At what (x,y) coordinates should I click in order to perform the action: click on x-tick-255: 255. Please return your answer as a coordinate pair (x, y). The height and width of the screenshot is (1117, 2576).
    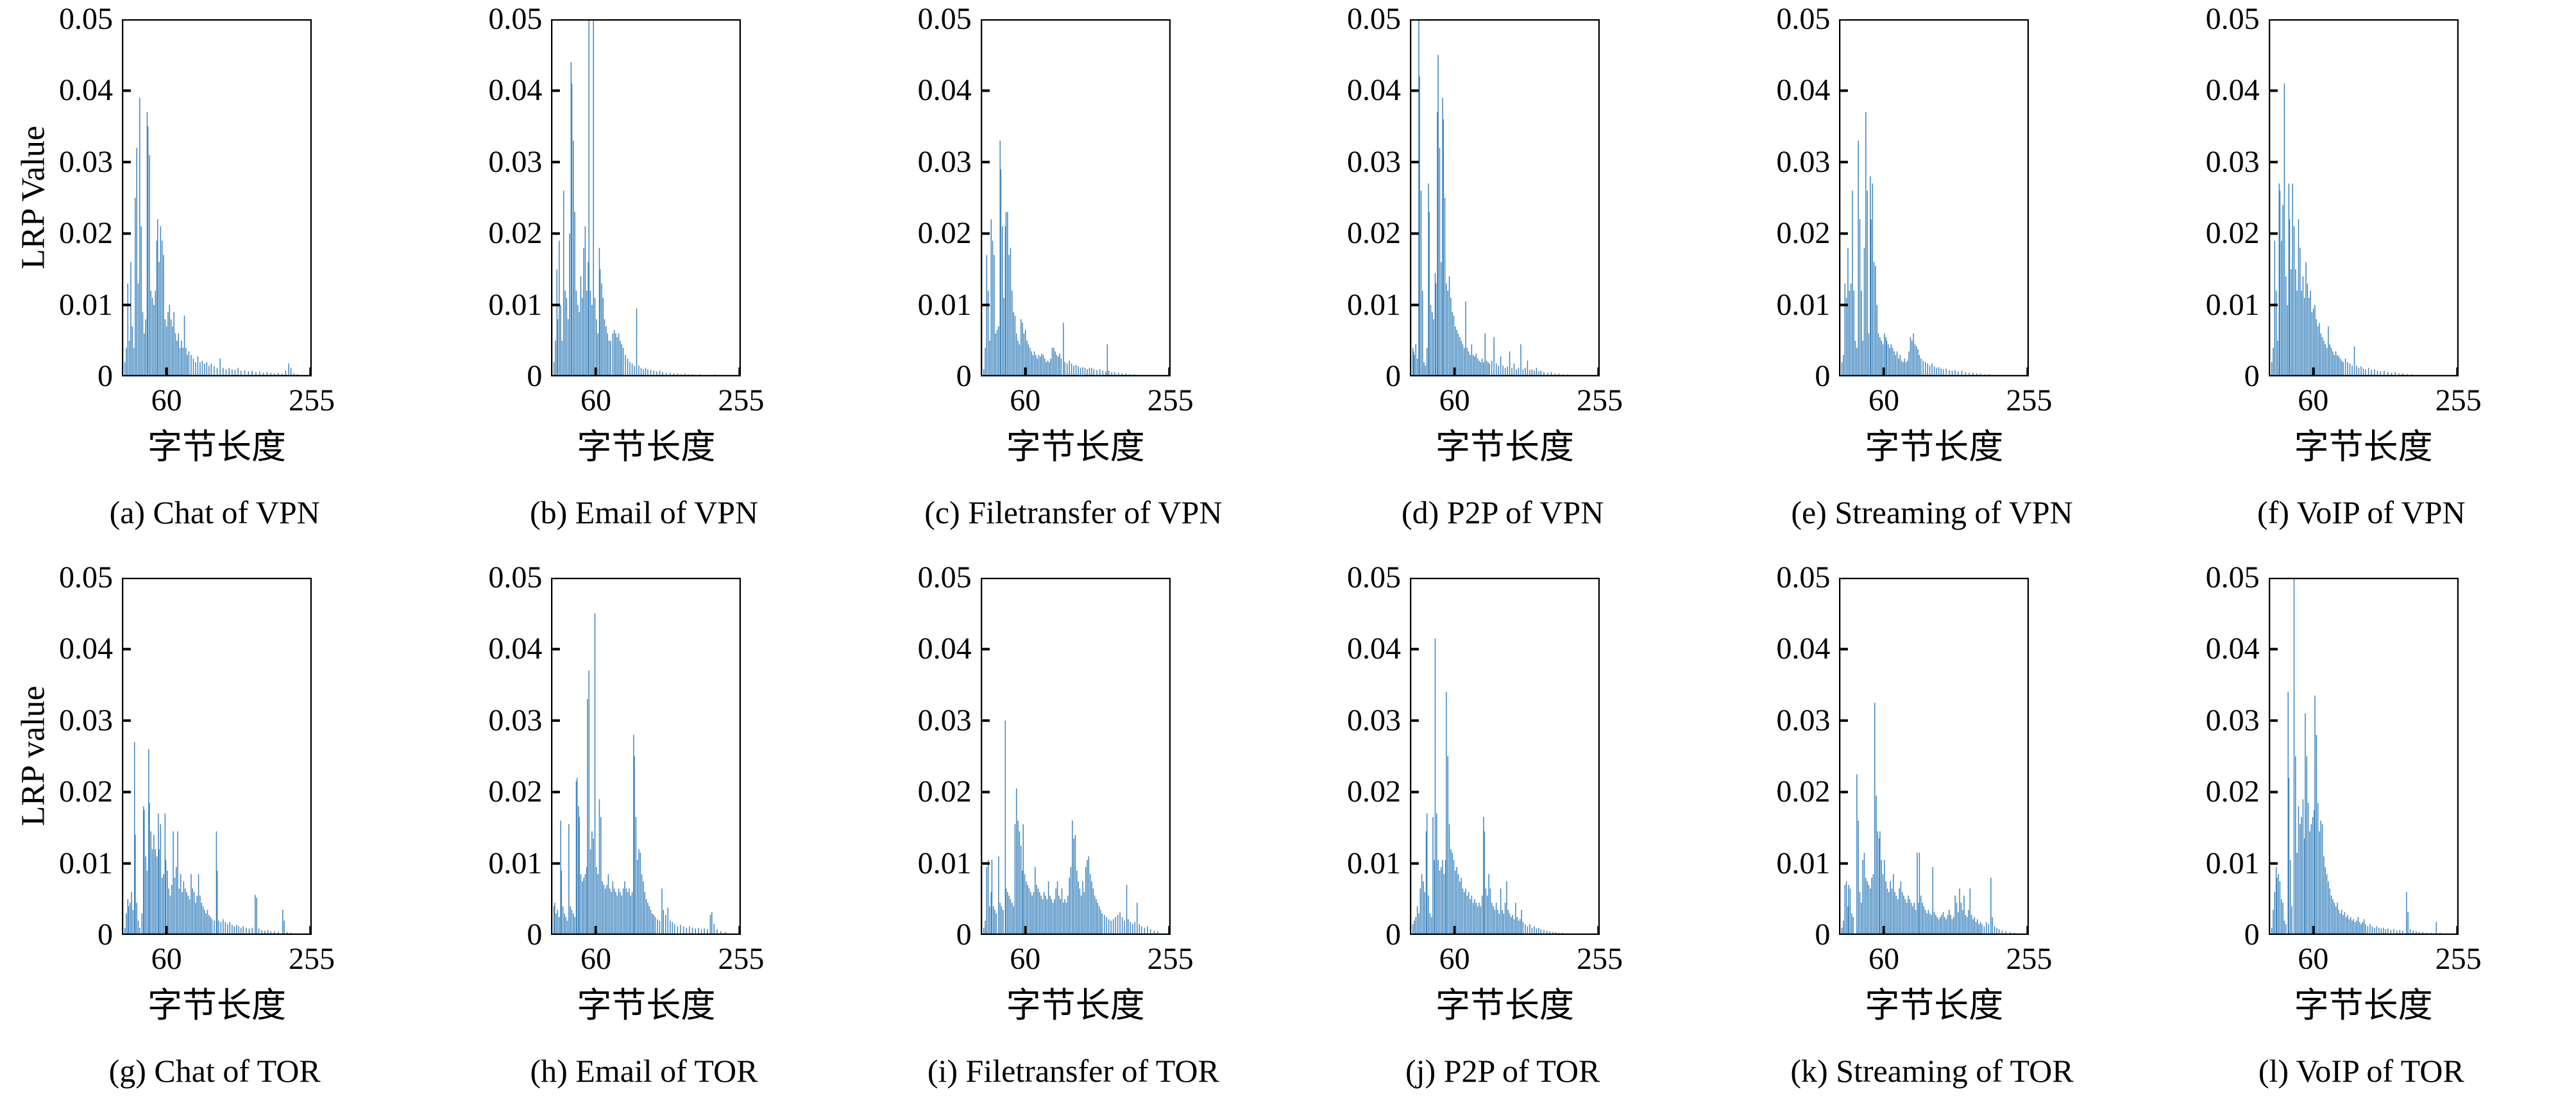
    Looking at the image, I should click on (1170, 959).